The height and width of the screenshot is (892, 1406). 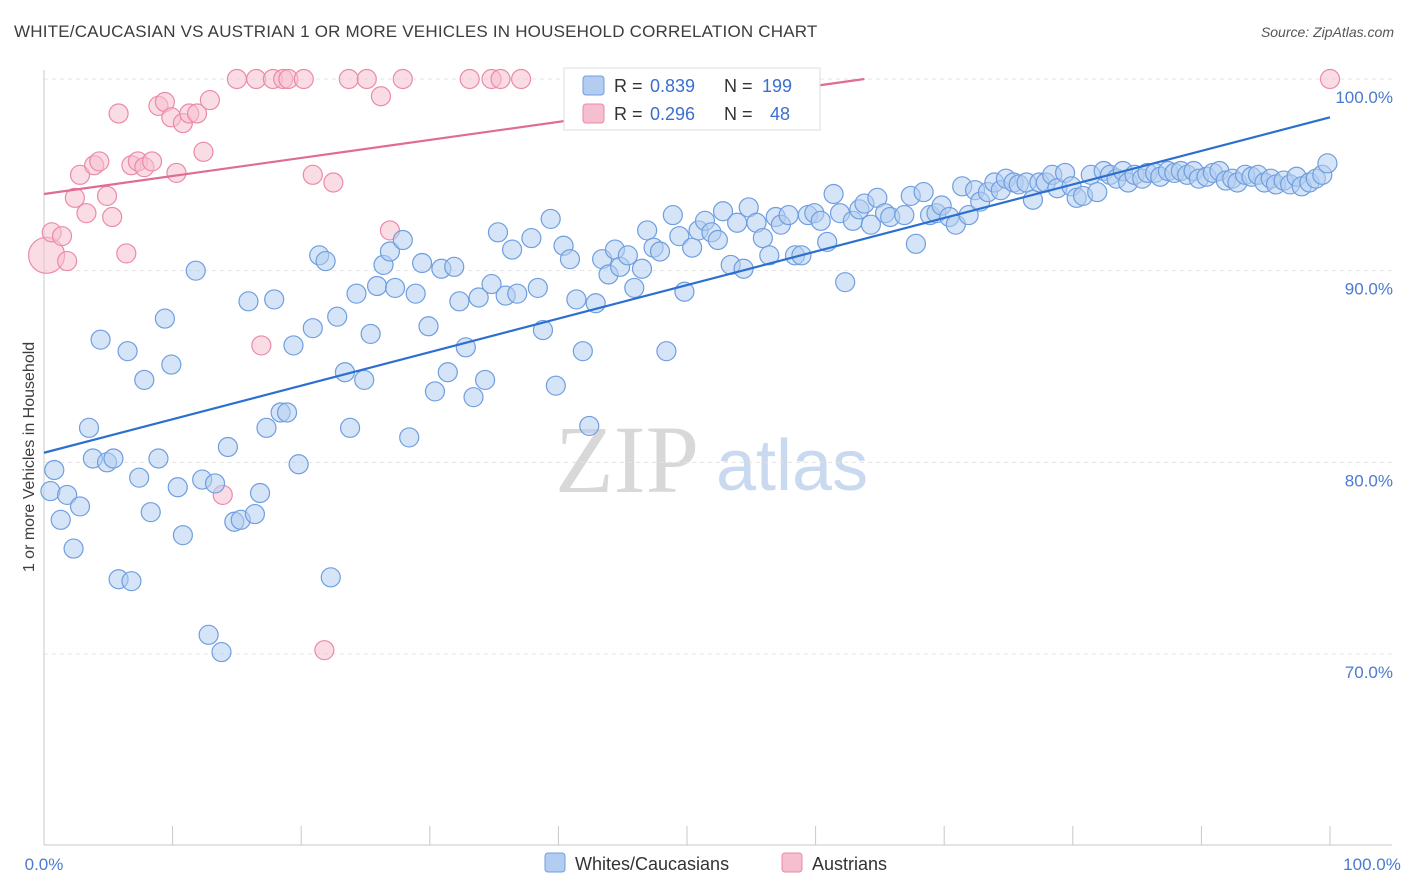 I want to click on legend-r-value-austrians: 0.296, so click(x=672, y=114).